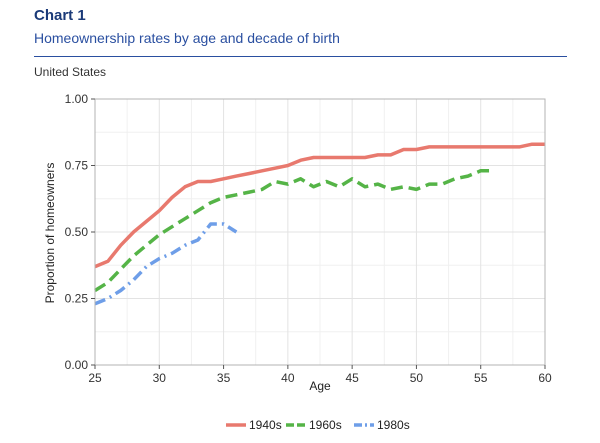  What do you see at coordinates (160, 378) in the screenshot?
I see `x-tick-label: 30` at bounding box center [160, 378].